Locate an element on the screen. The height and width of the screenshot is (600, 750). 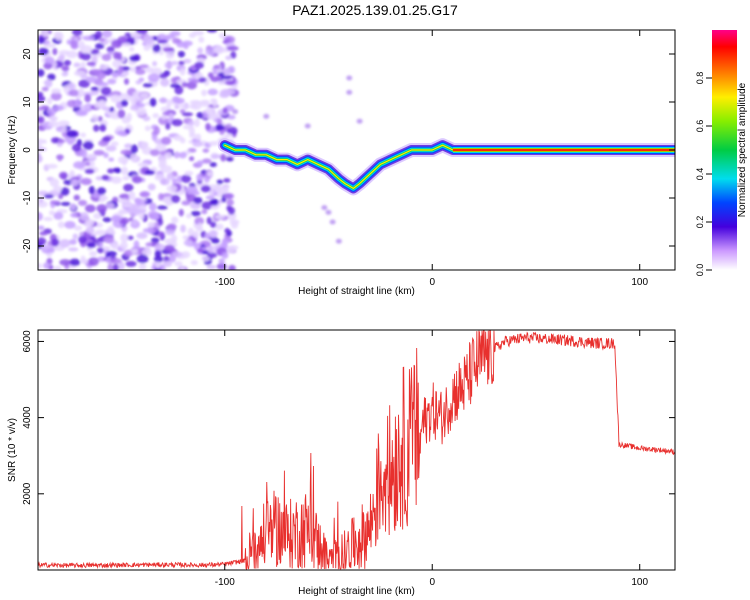
y-tick-label: 2000 is located at coordinates (27, 493).